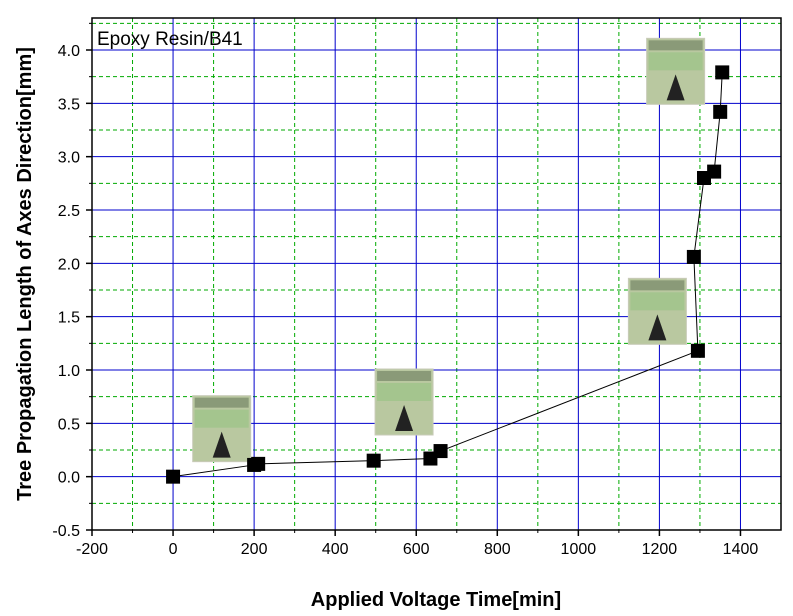 The width and height of the screenshot is (793, 616). I want to click on x-tick-label: 800, so click(497, 549).